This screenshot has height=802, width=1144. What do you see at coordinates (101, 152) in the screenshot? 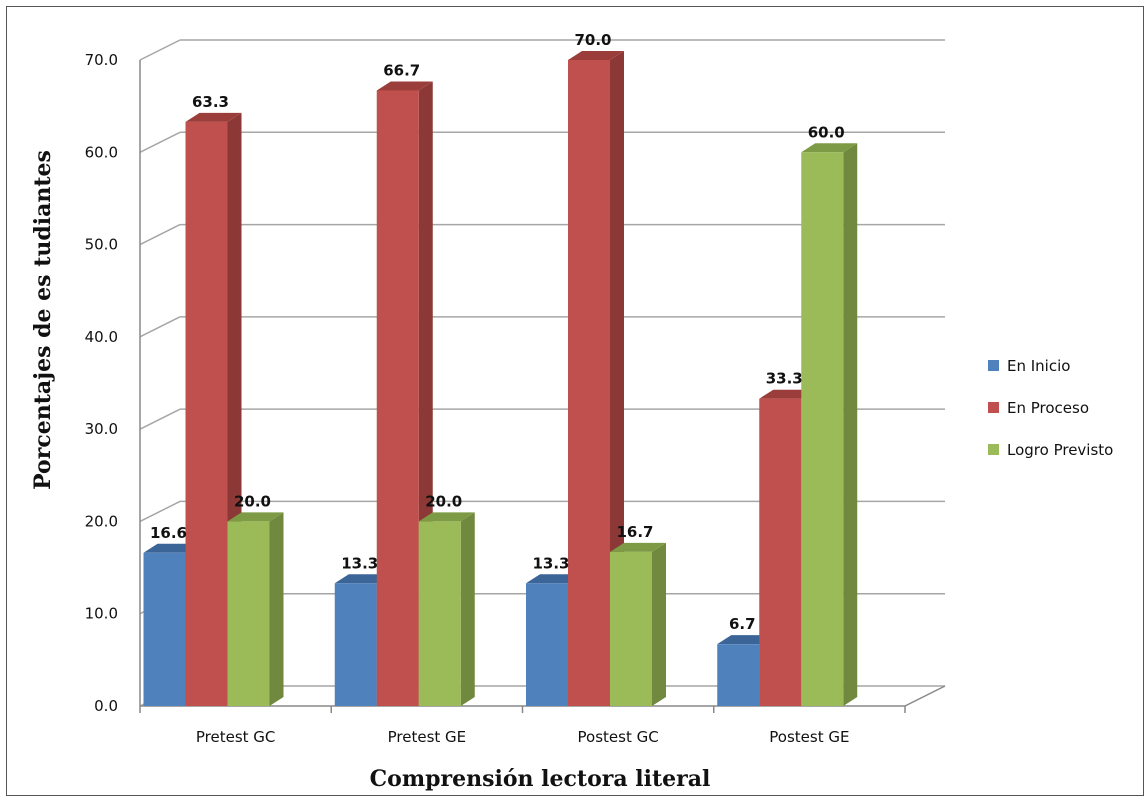
I see `y-tick-label: 60.0` at bounding box center [101, 152].